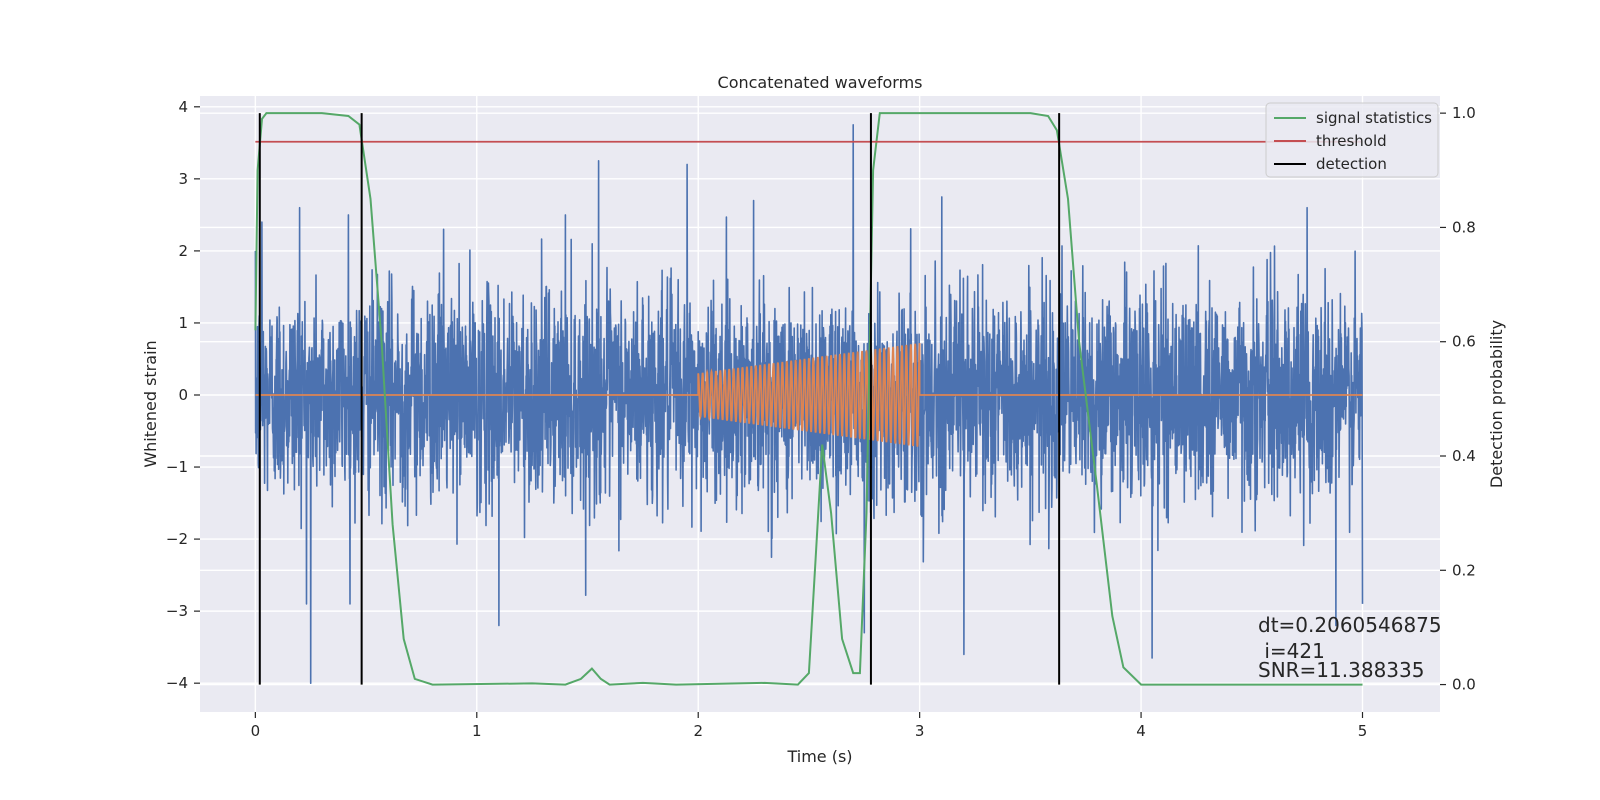 This screenshot has height=800, width=1600. I want to click on legend-entry-signal-statistics: signal statistics, so click(1374, 118).